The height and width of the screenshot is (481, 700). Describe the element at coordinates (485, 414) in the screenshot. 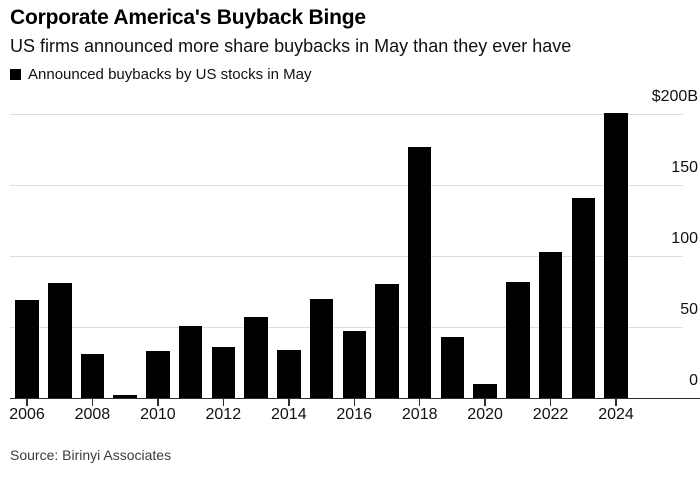

I see `x-axis-label-2020: 2020` at that location.